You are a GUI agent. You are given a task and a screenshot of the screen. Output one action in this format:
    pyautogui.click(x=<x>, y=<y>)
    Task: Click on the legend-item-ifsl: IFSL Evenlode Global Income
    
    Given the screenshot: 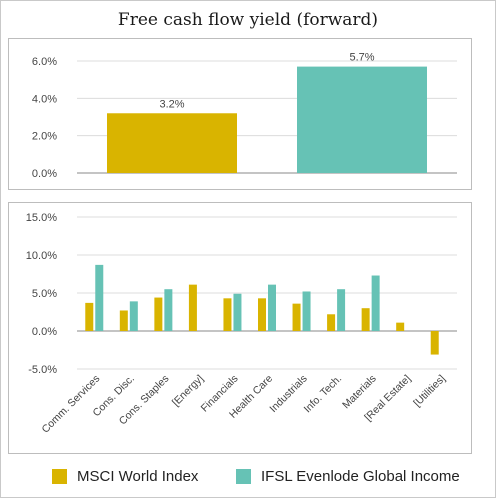 What is the action you would take?
    pyautogui.click(x=348, y=476)
    